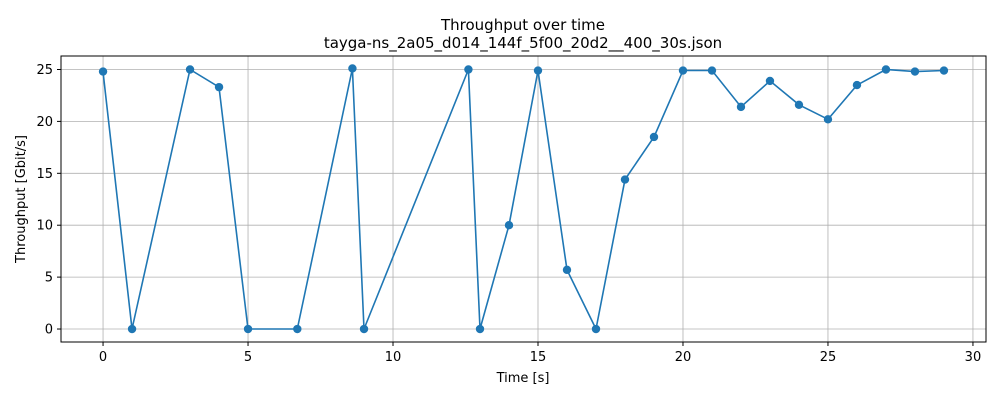  I want to click on y-tick-label: 25, so click(44, 70).